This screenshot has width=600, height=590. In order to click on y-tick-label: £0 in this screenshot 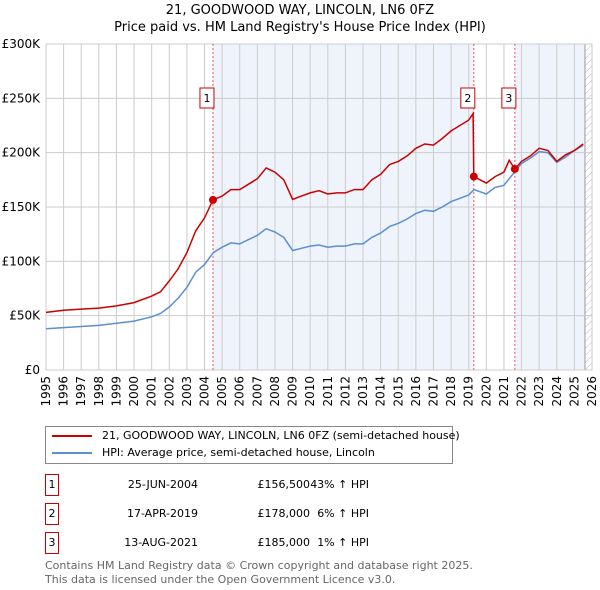, I will do `click(32, 370)`.